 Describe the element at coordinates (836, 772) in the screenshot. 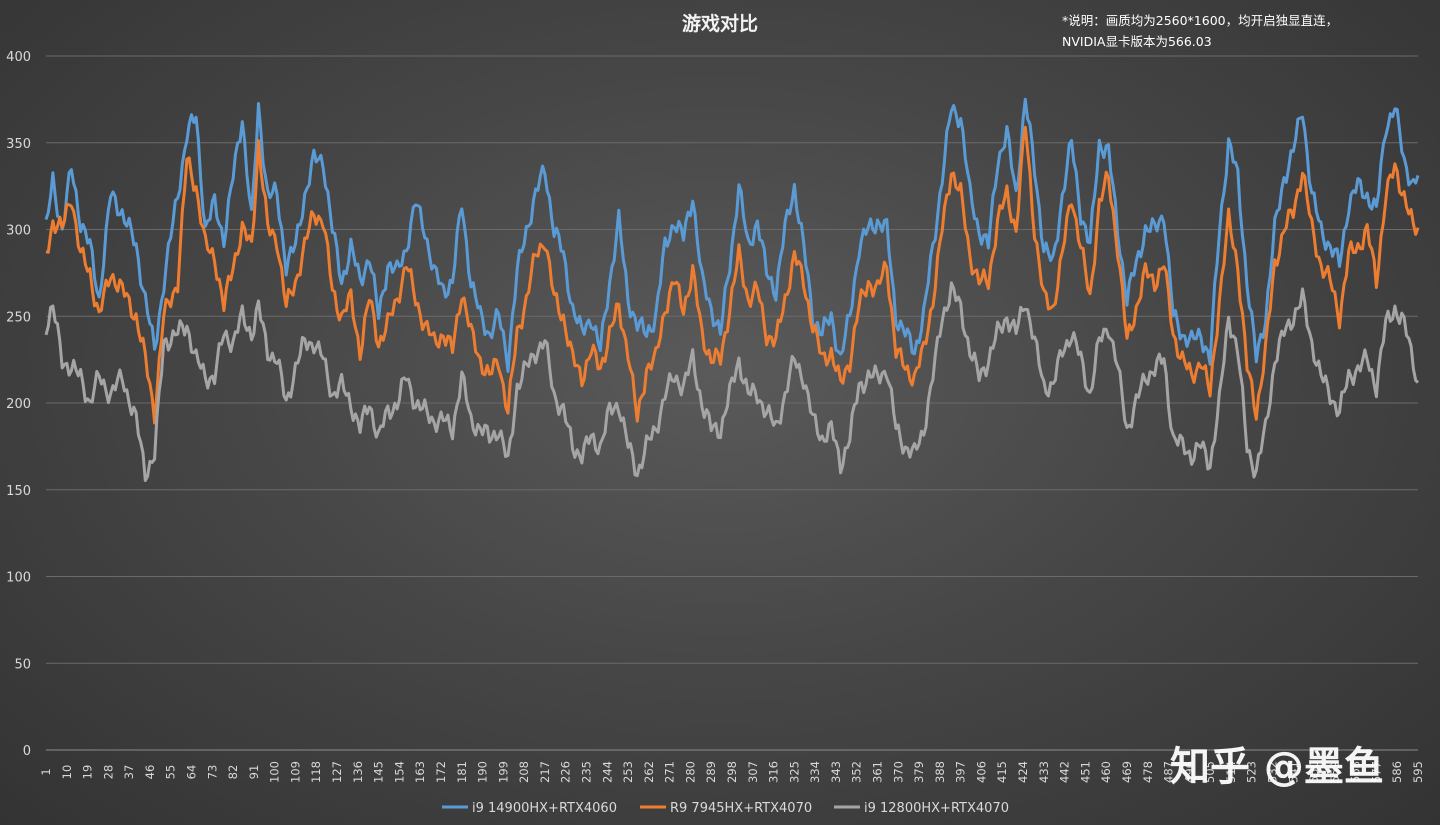

I see `x-tick-label: 343` at that location.